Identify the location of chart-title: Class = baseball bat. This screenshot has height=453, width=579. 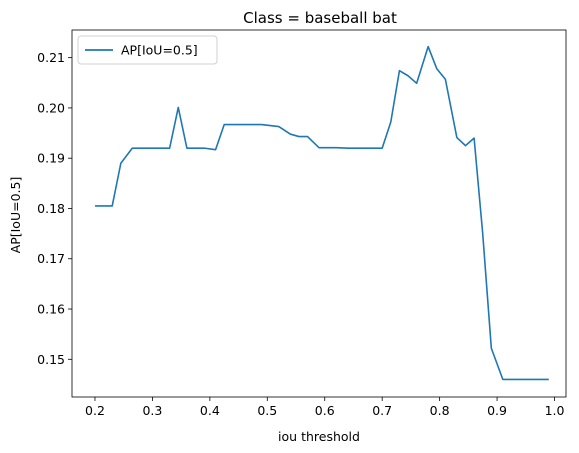
(320, 18).